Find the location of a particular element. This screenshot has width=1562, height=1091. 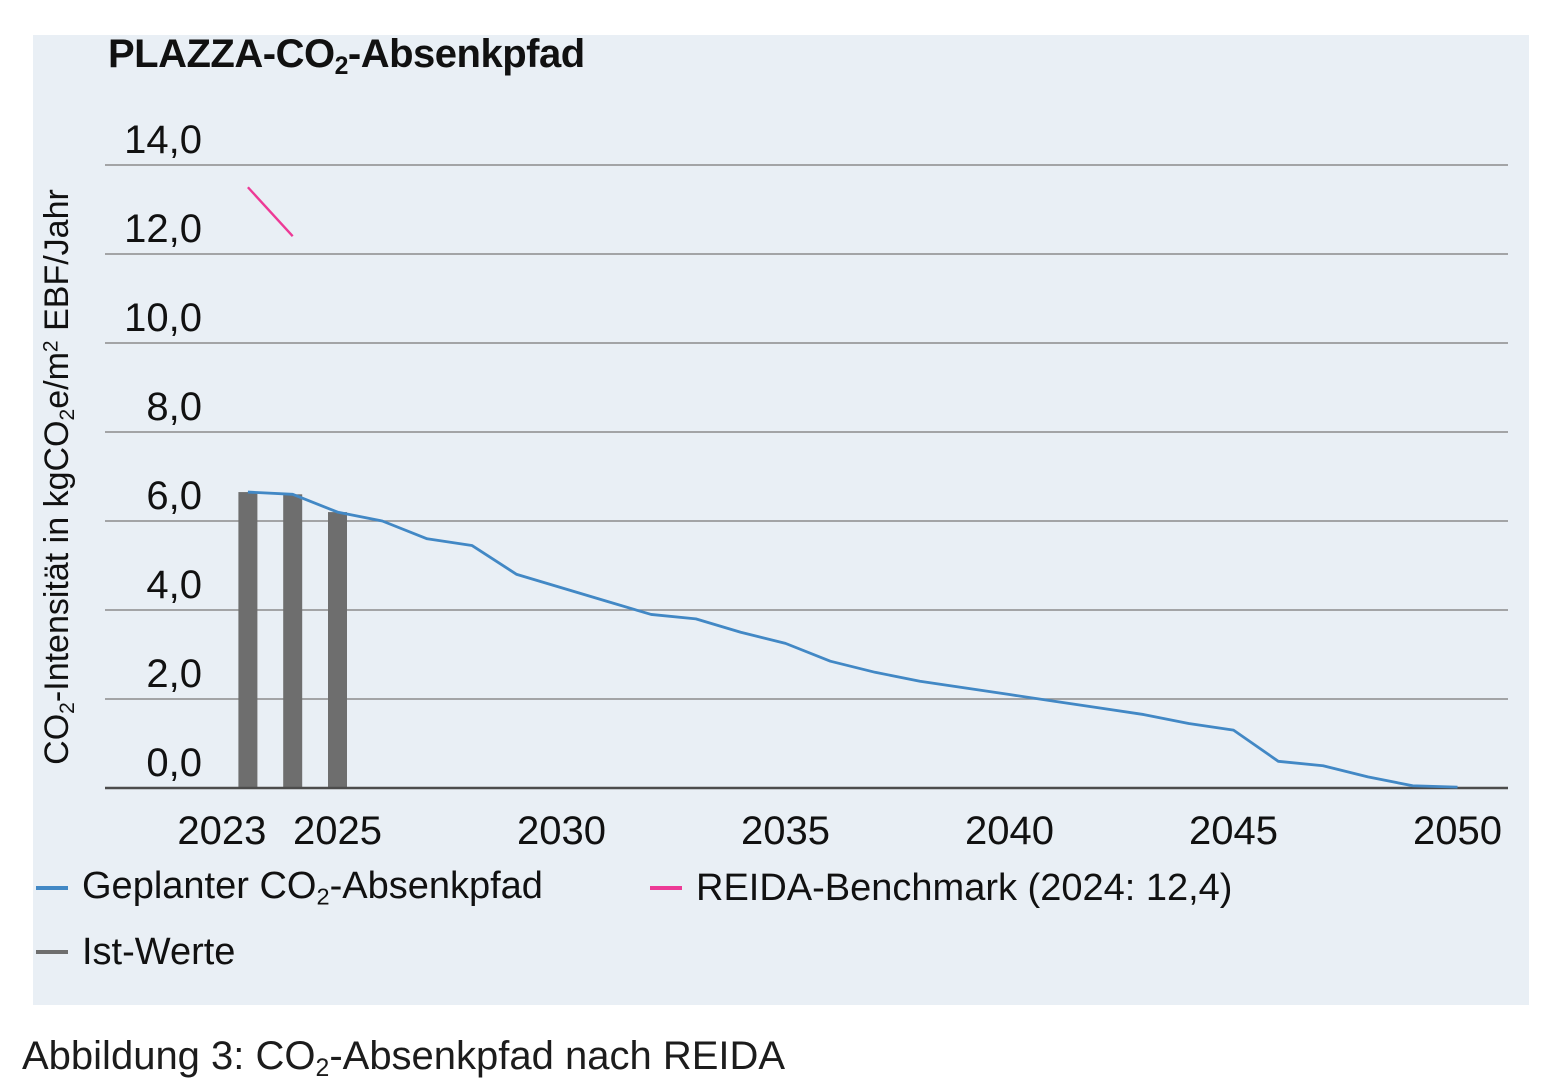

x-tick-label-2050: 2050 is located at coordinates (1457, 831).